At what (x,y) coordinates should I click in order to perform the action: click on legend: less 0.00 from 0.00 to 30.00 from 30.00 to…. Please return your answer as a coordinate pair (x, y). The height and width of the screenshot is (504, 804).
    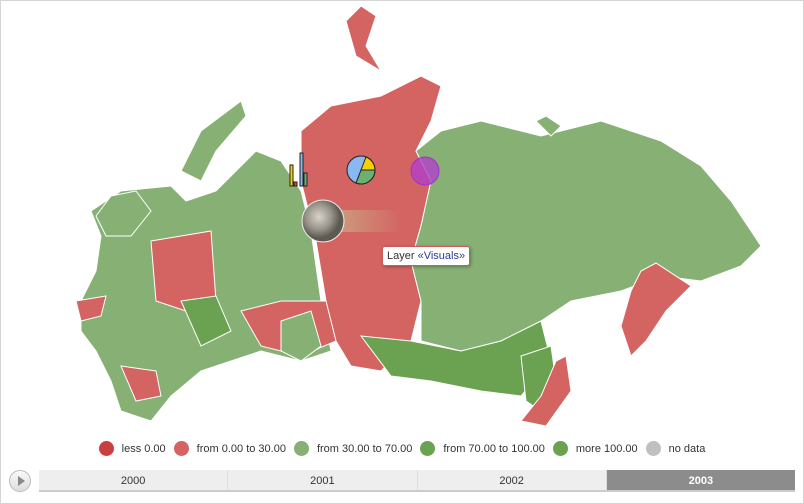
    Looking at the image, I should click on (402, 448).